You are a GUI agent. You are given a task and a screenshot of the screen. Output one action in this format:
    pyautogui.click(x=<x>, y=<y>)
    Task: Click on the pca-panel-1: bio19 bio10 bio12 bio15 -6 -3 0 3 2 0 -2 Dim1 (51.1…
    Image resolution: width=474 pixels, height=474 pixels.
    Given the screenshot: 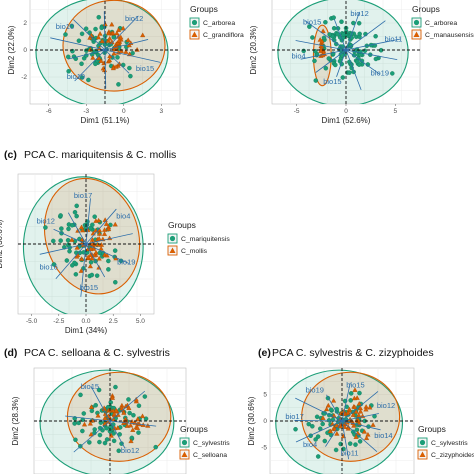 What is the action you would take?
    pyautogui.click(x=125, y=62)
    